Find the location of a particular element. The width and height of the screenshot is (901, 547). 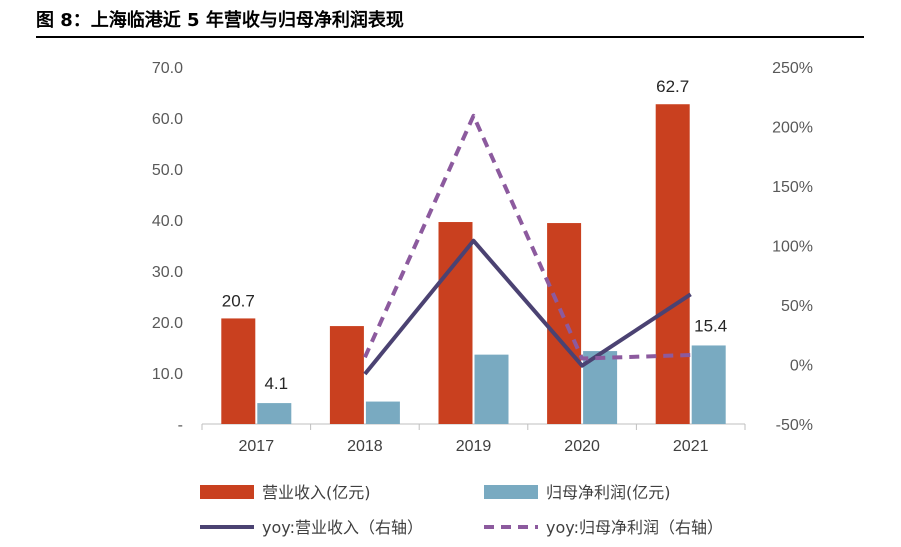

legend-label: 归母净利润(亿元) is located at coordinates (608, 492).